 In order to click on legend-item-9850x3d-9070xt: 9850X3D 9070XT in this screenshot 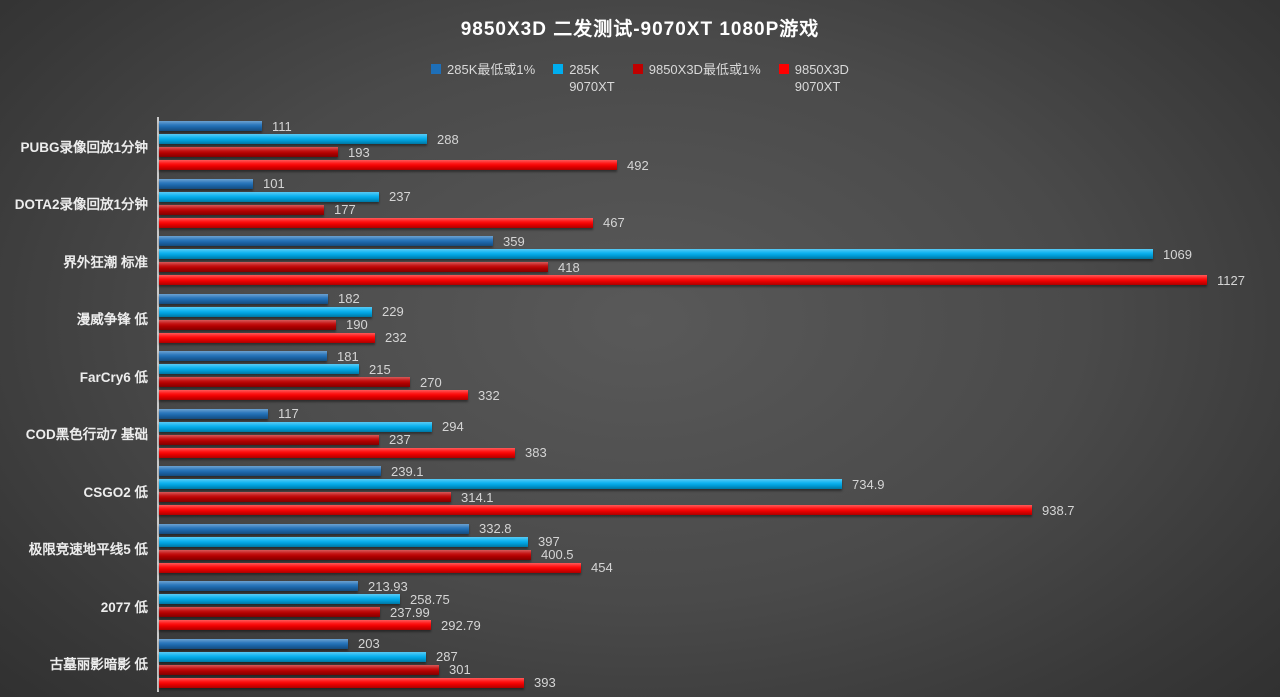, I will do `click(813, 78)`.